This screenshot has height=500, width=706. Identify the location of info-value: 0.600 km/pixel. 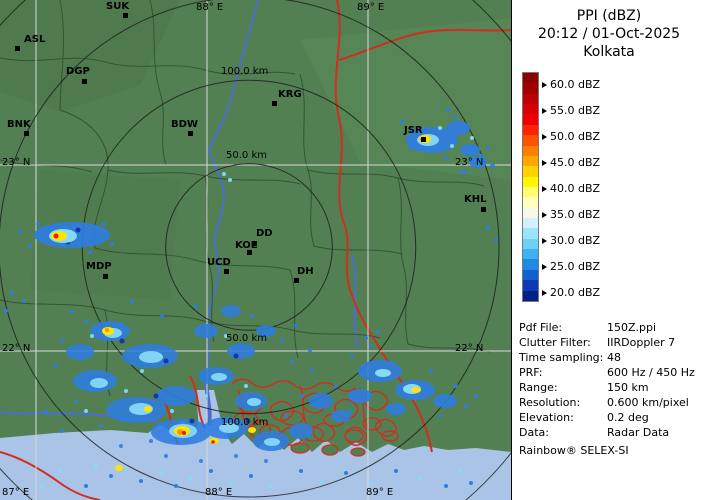
(648, 402).